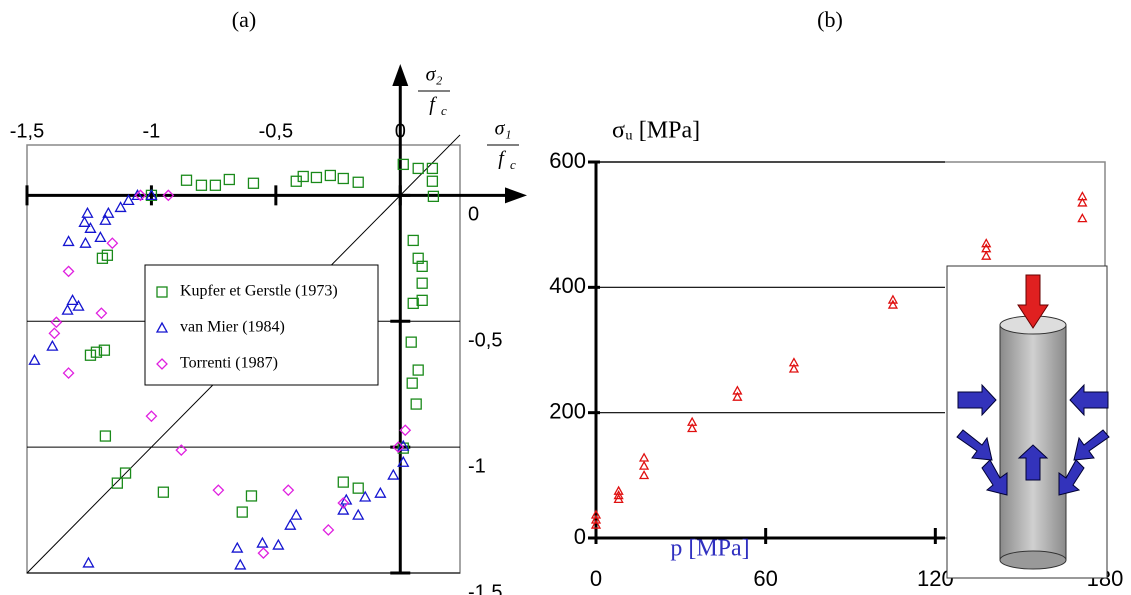 The width and height of the screenshot is (1131, 595). Describe the element at coordinates (567, 285) in the screenshot. I see `y-tick-label: 400` at that location.